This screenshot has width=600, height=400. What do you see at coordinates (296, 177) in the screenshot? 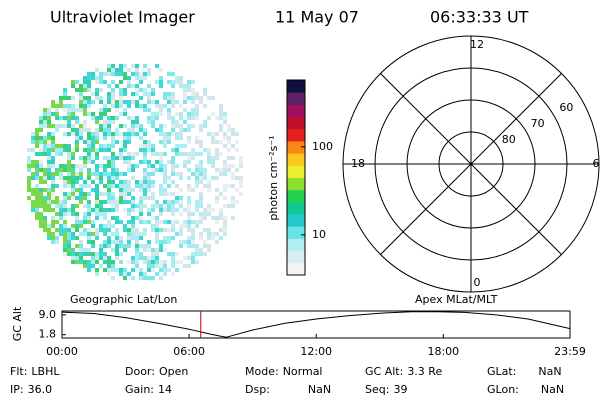
I see `colorbar-frame` at bounding box center [296, 177].